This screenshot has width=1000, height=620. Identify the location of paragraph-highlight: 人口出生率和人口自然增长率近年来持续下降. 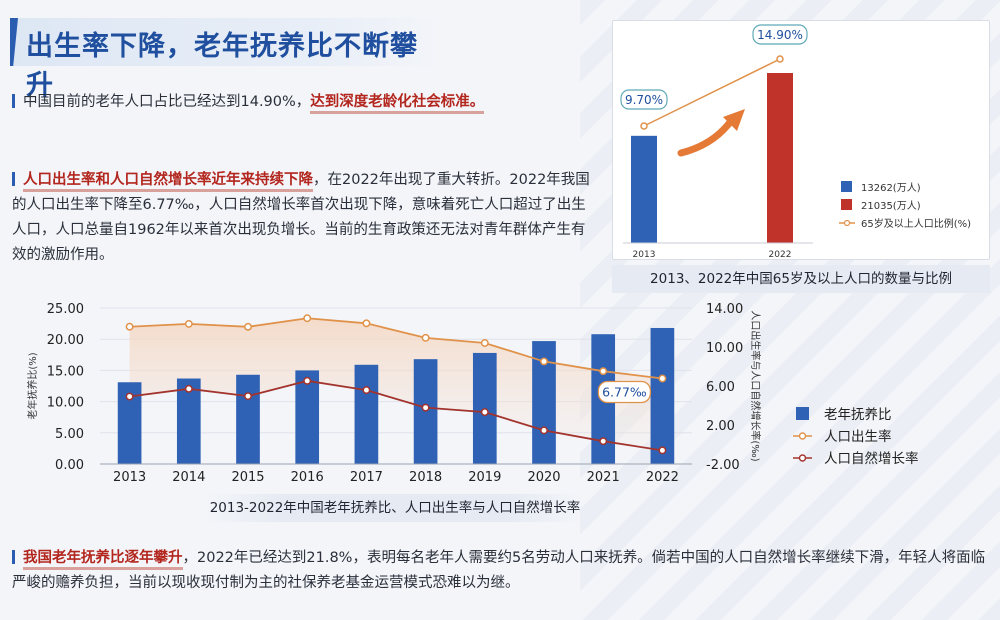
(168, 182).